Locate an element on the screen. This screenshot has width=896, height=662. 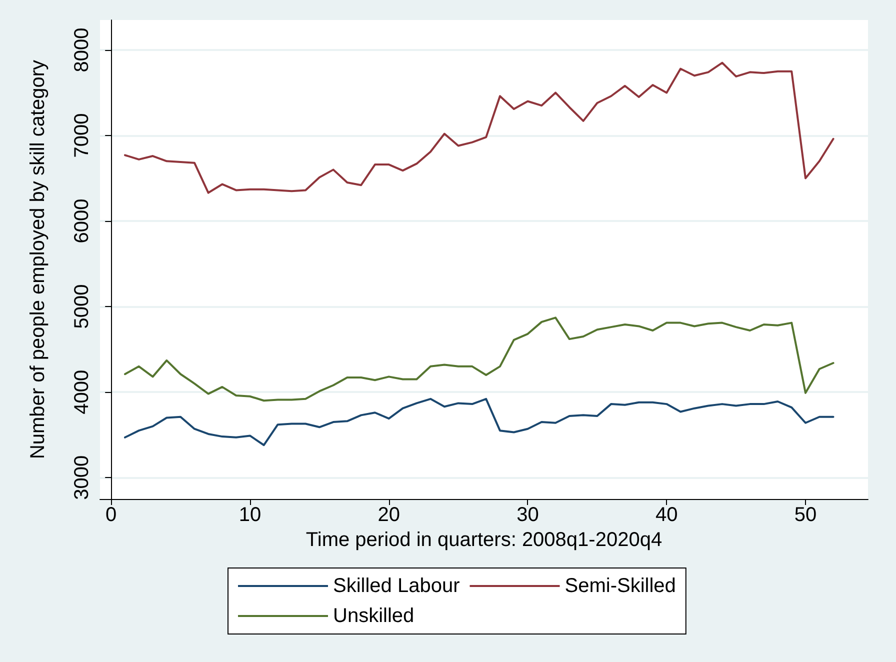
y-axis-title: Number of people employed by skill category is located at coordinates (38, 260).